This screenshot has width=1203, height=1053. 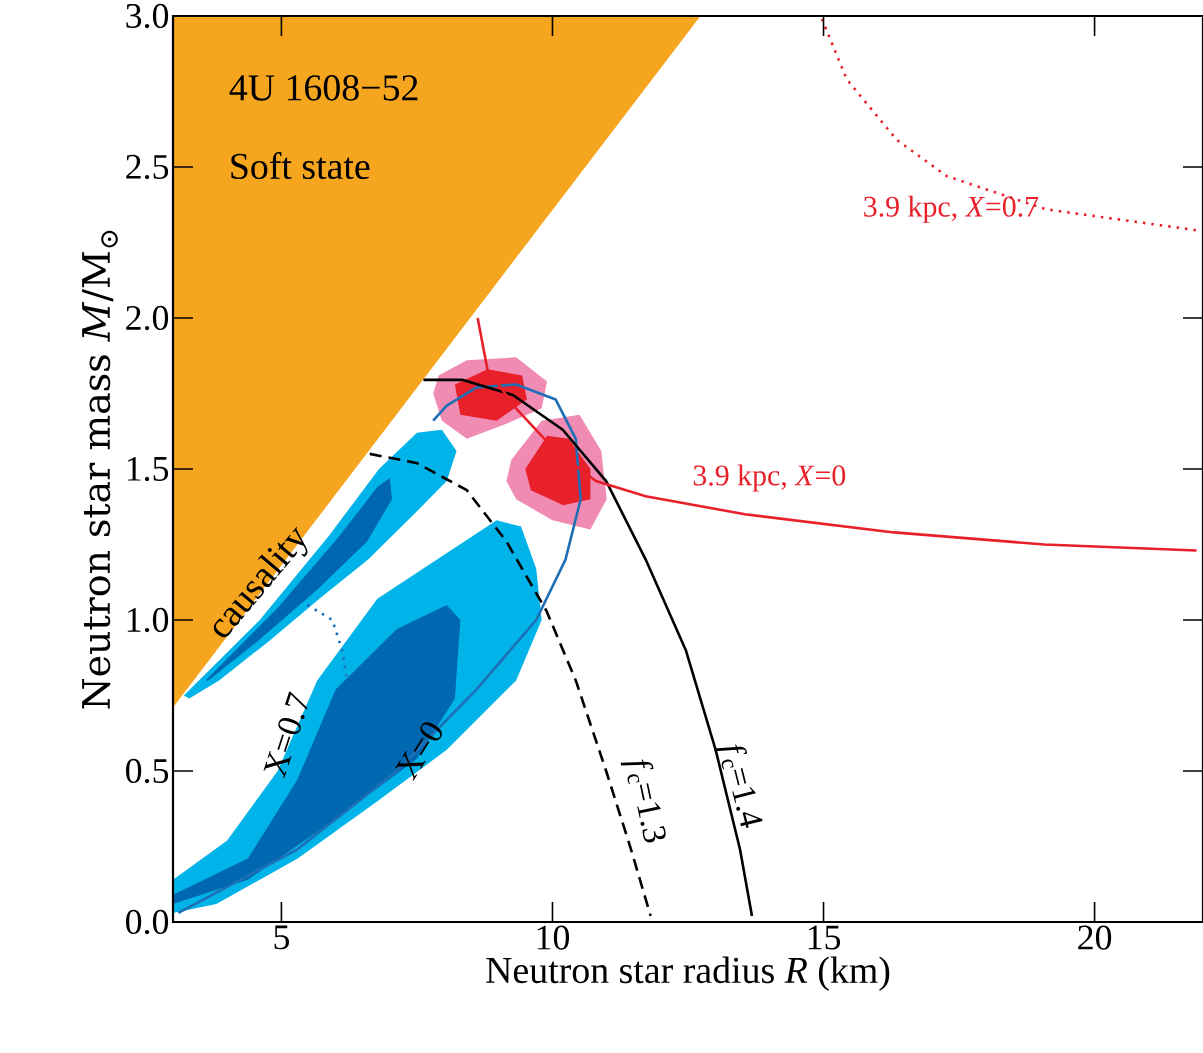 What do you see at coordinates (147, 318) in the screenshot?
I see `y-tick-label: 2.0` at bounding box center [147, 318].